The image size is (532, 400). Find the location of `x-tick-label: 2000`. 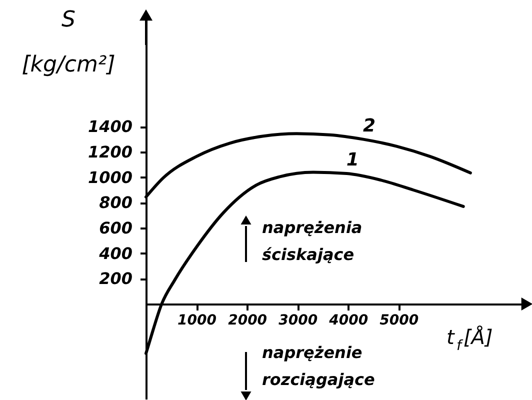

x-tick-label: 2000 is located at coordinates (248, 320).